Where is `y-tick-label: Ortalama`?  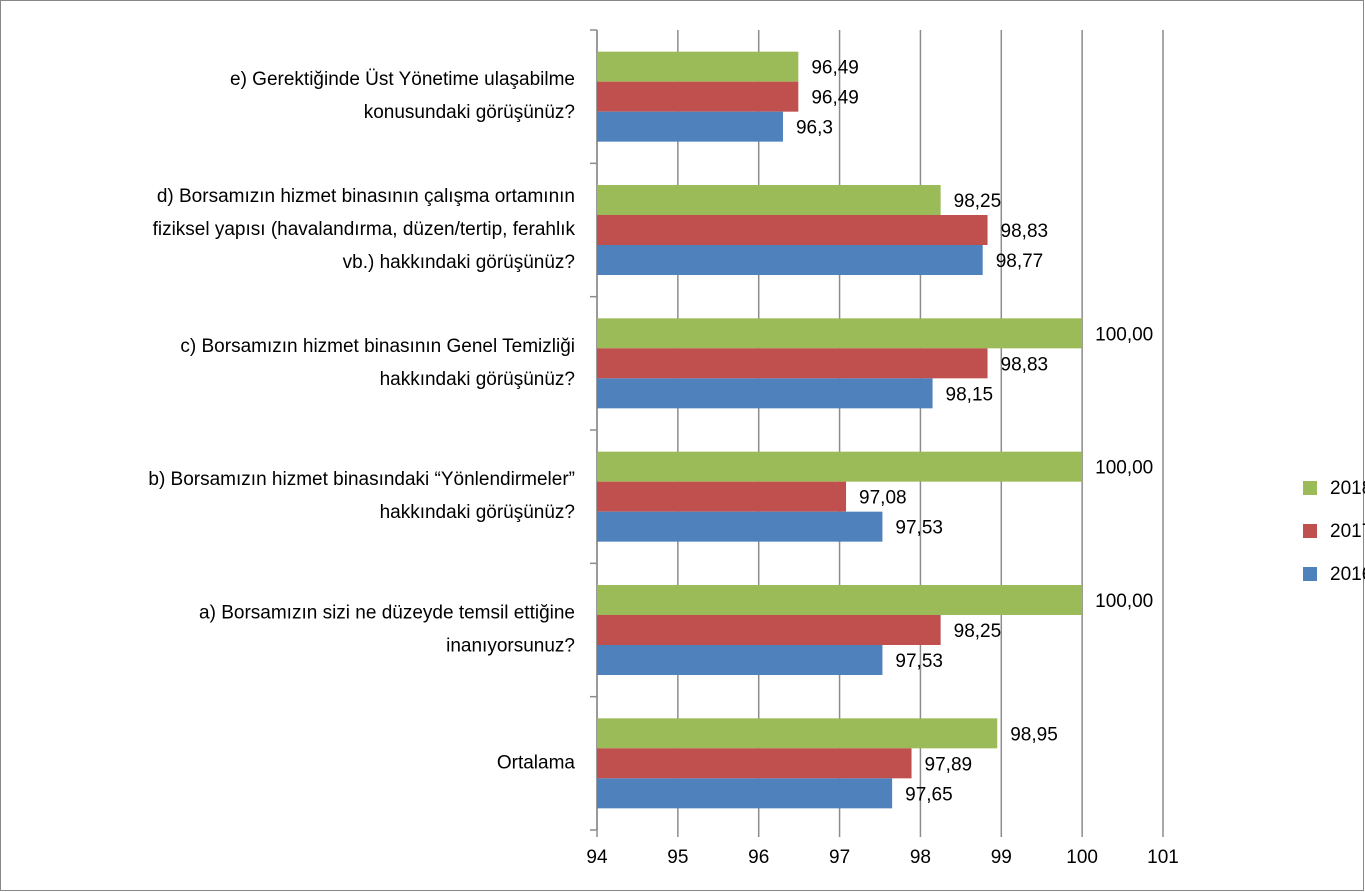
y-tick-label: Ortalama is located at coordinates (536, 762).